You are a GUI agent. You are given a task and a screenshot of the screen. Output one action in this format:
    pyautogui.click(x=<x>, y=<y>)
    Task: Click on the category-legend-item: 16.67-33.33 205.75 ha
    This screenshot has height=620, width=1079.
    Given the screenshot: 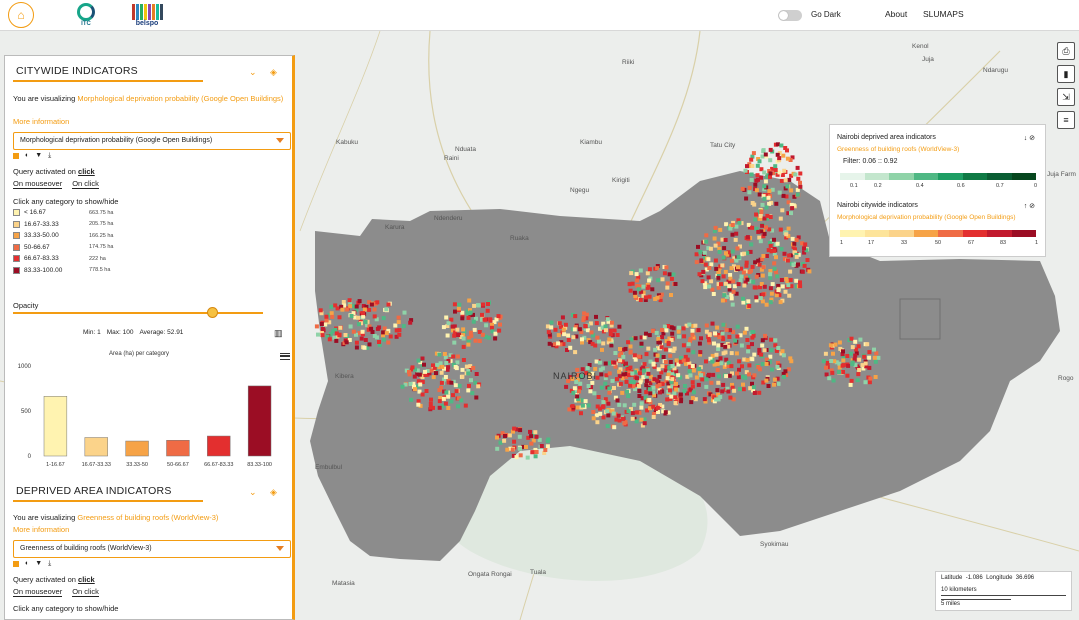 What is the action you would take?
    pyautogui.click(x=63, y=224)
    